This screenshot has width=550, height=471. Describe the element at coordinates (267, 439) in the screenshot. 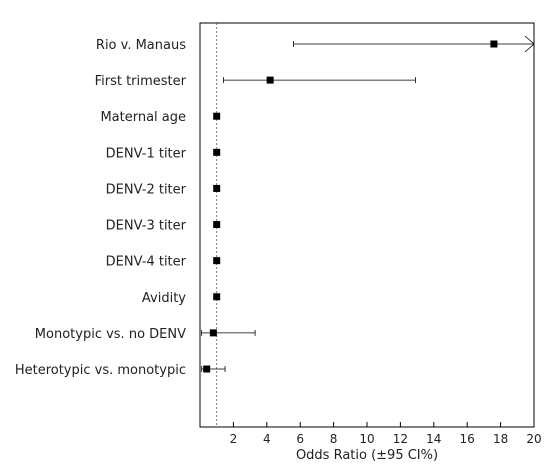

I see `x-tick-label: 4` at that location.